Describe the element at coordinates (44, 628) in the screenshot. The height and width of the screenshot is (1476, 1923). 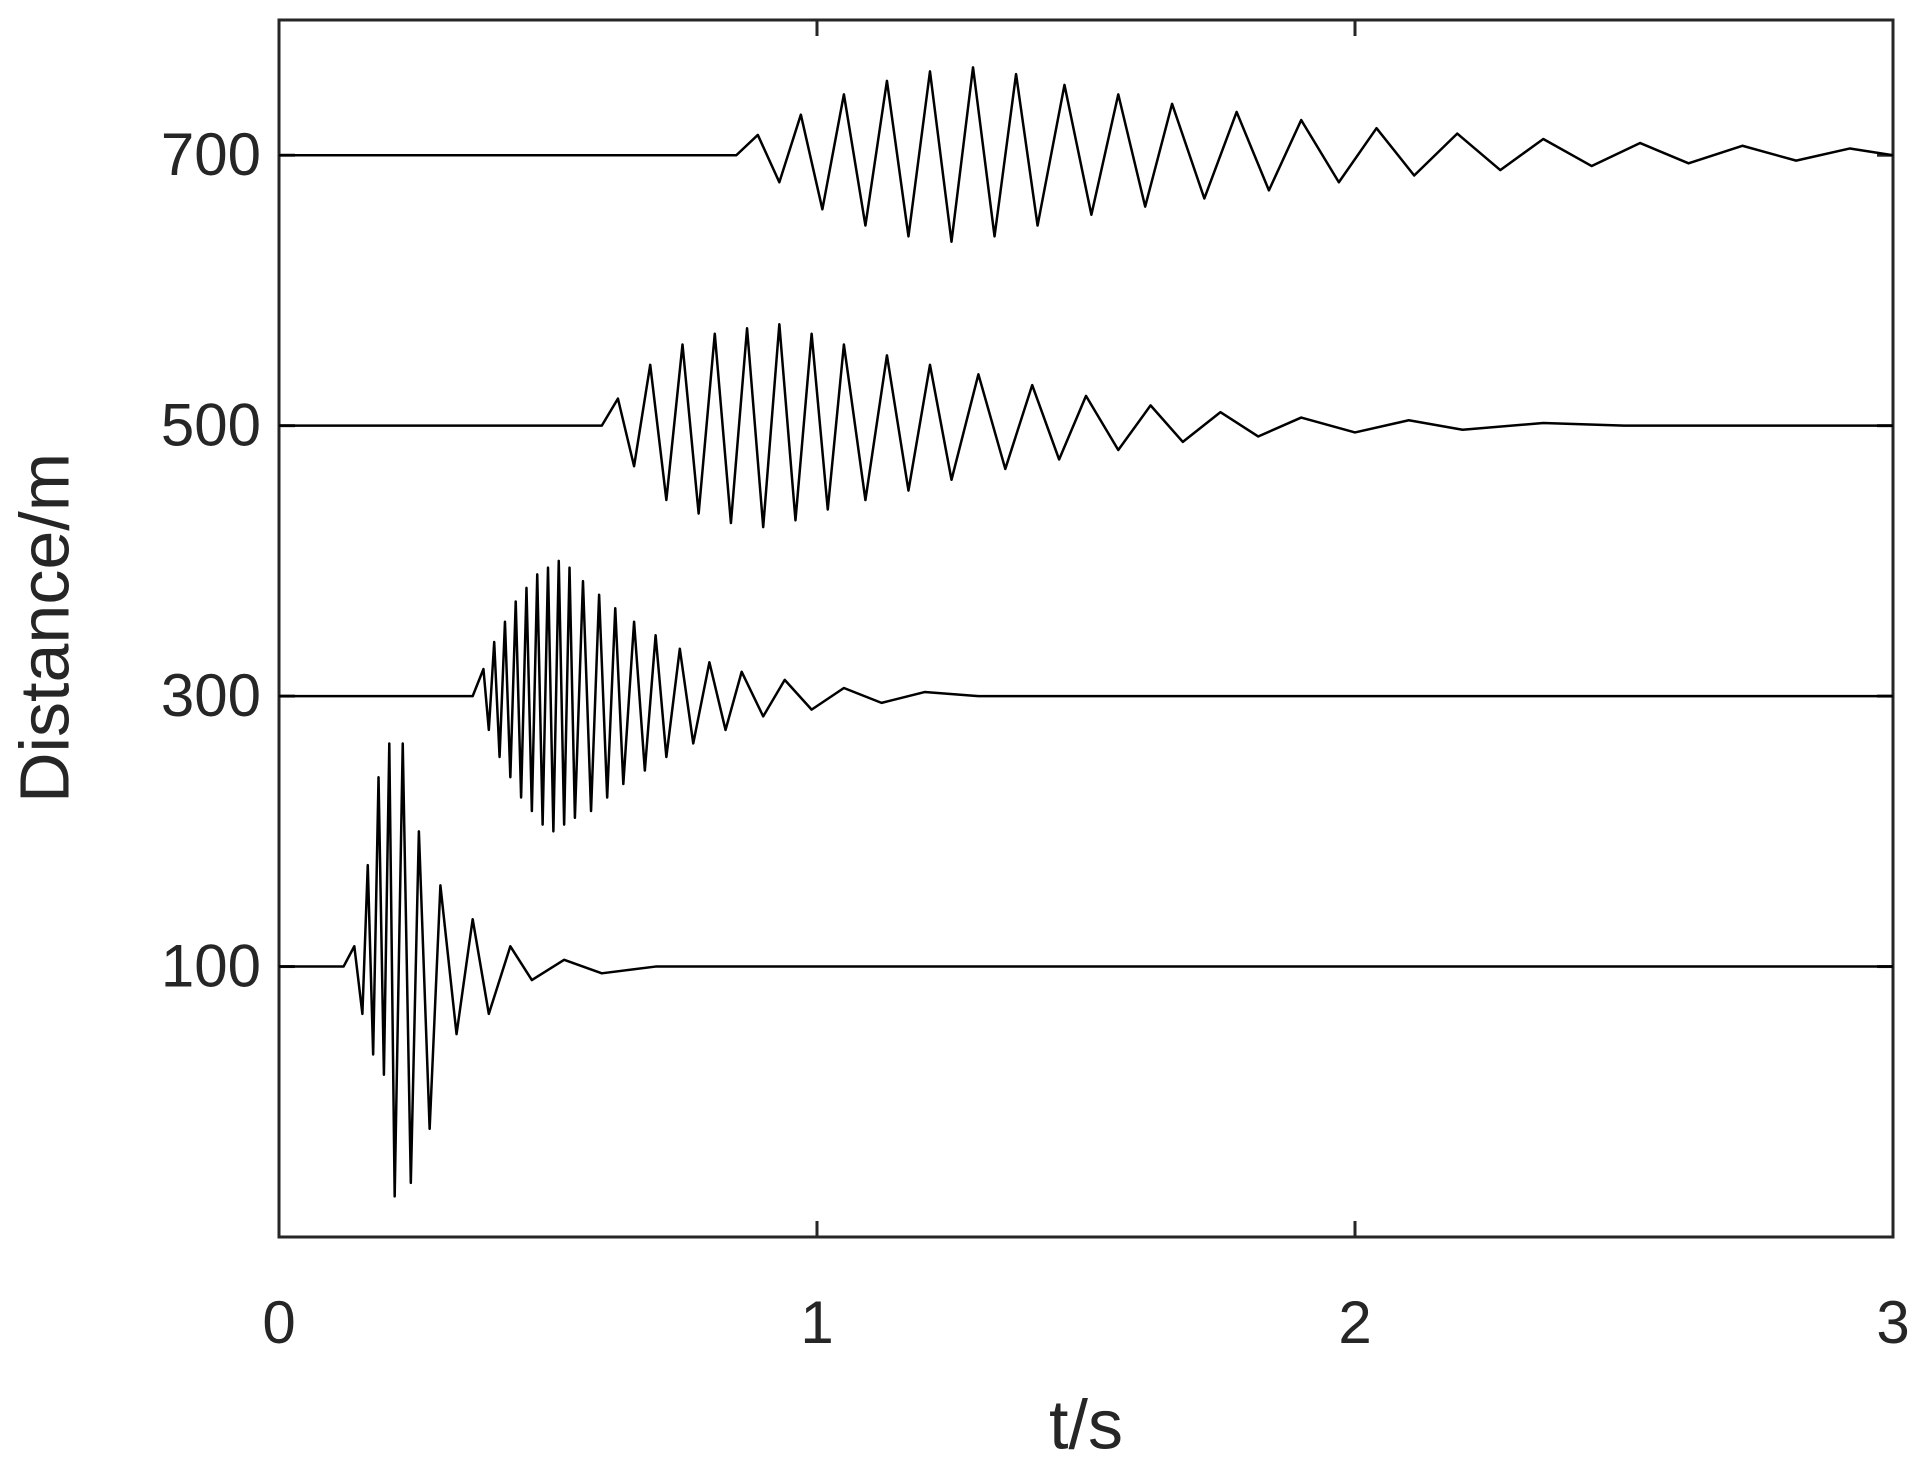
I see `y-axis-label: Distance/m` at that location.